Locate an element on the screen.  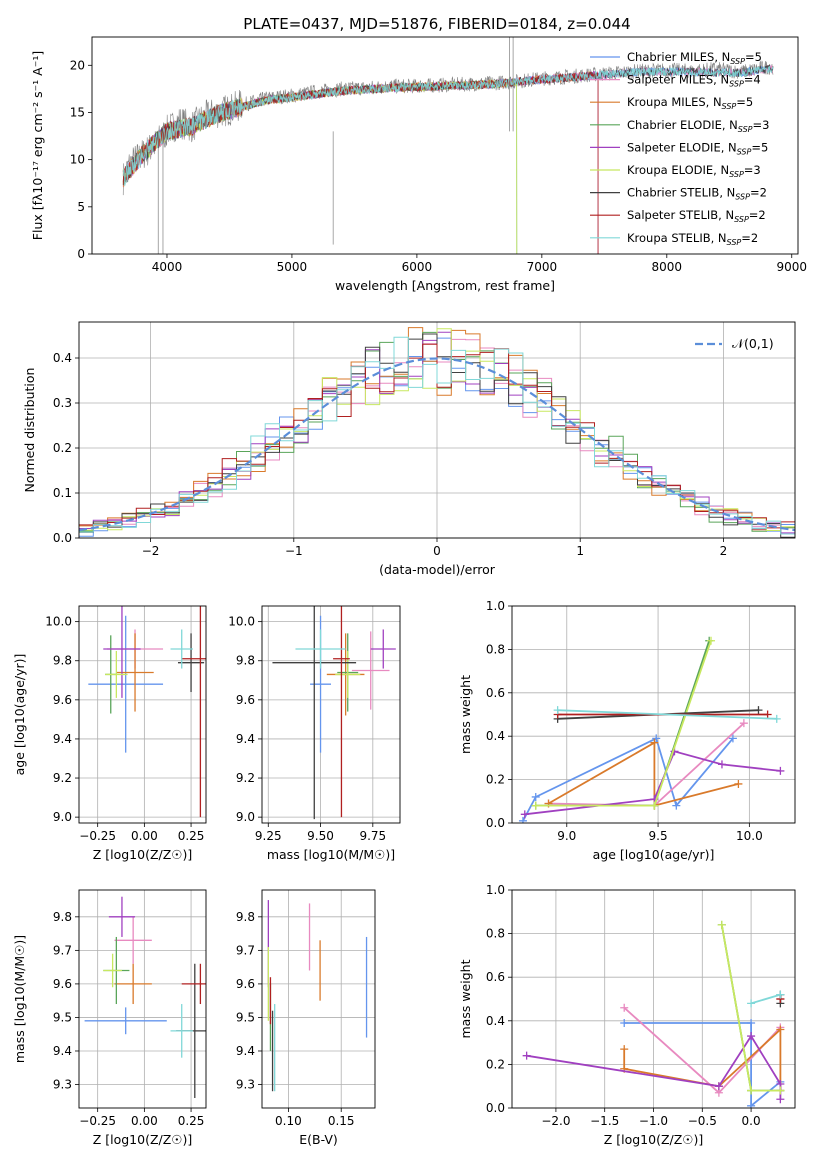
y-tick-label: 9.3 is located at coordinates (62, 1085).